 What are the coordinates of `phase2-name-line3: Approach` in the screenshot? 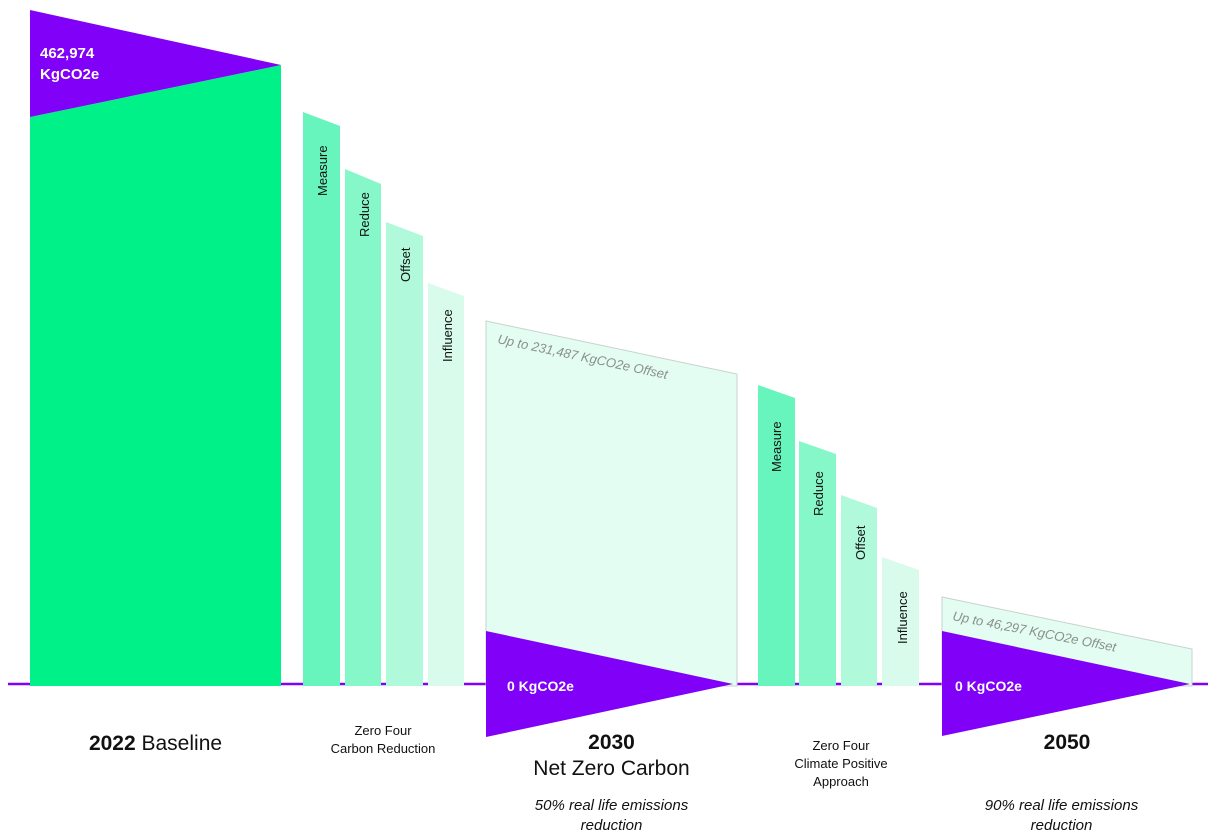 It's located at (841, 781).